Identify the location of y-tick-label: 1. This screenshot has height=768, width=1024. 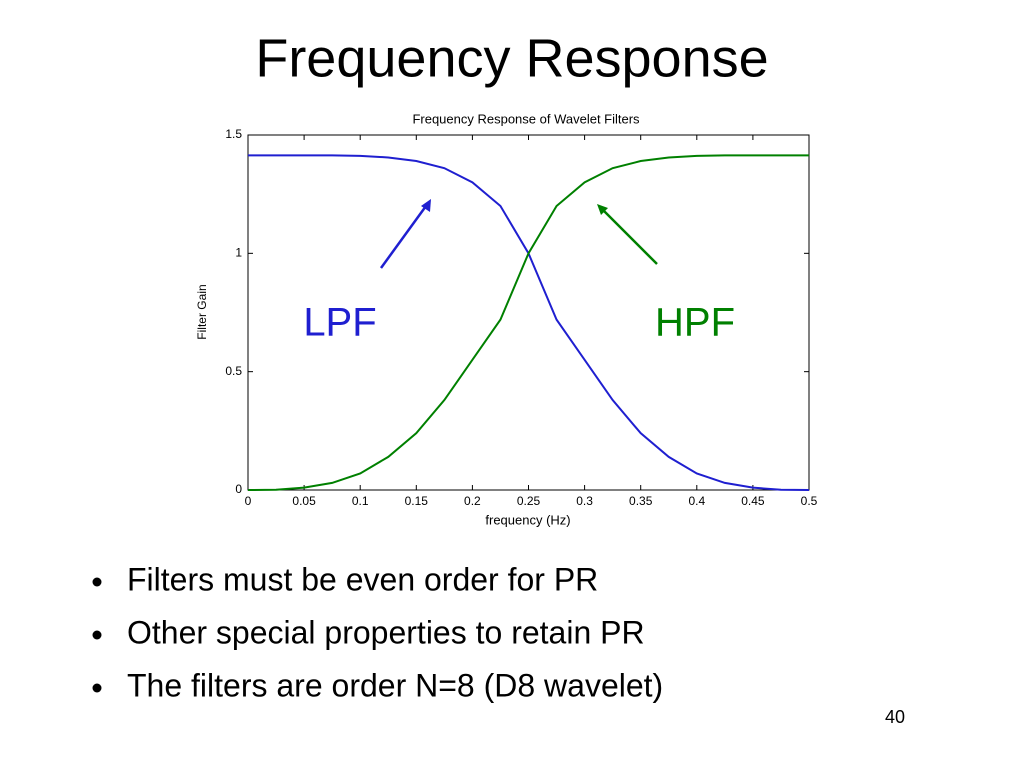
(238, 253).